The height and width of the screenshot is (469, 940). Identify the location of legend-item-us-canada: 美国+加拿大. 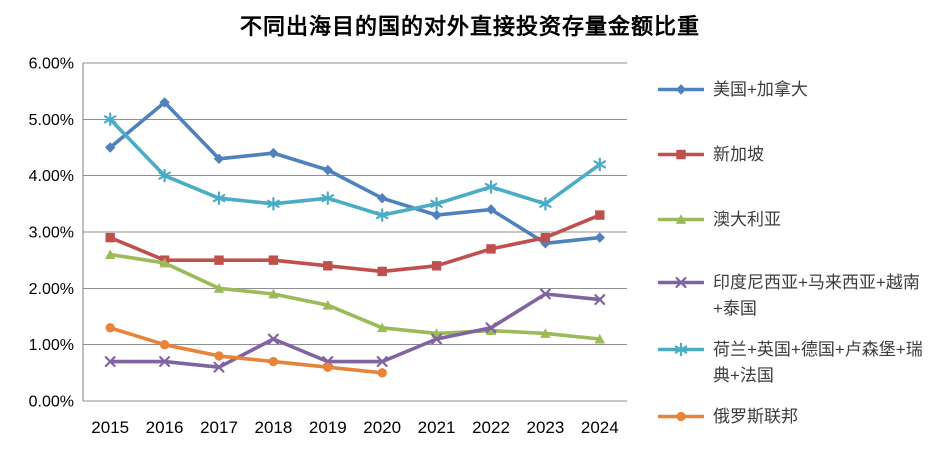
(798, 90).